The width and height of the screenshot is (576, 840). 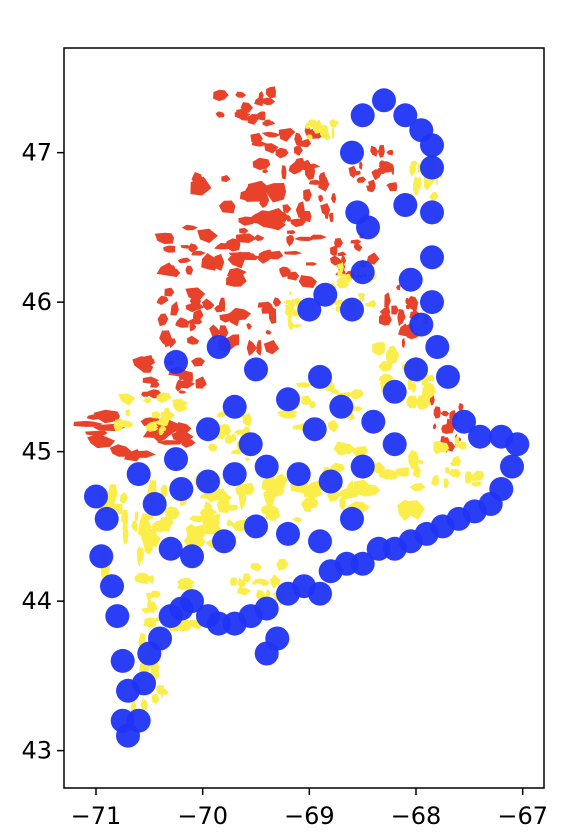 What do you see at coordinates (42, 452) in the screenshot?
I see `y-axis: 43 44 45 46 47` at bounding box center [42, 452].